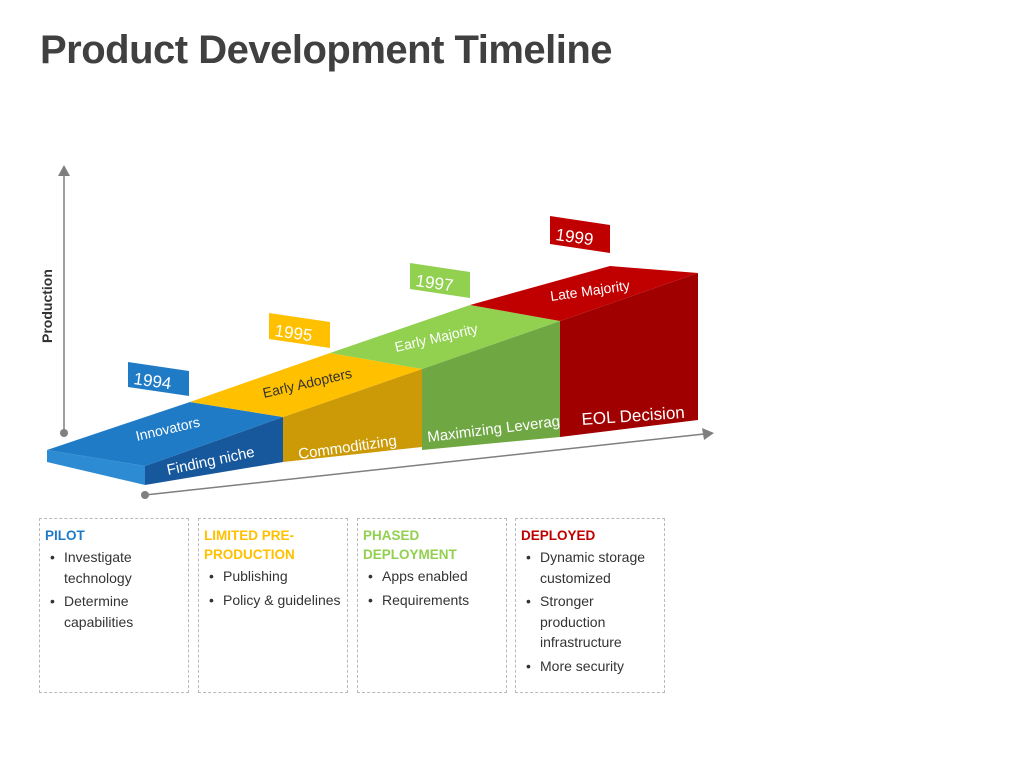 Image resolution: width=1024 pixels, height=768 pixels. What do you see at coordinates (424, 464) in the screenshot?
I see `x-axis` at bounding box center [424, 464].